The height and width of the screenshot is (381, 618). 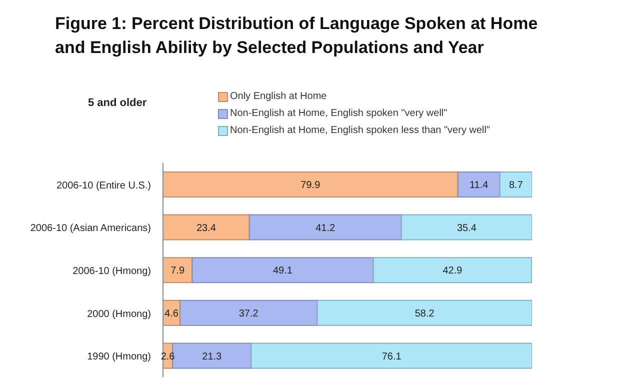 What do you see at coordinates (339, 114) in the screenshot?
I see `legend-label: Non-English at Home, English spoken "very well"` at bounding box center [339, 114].